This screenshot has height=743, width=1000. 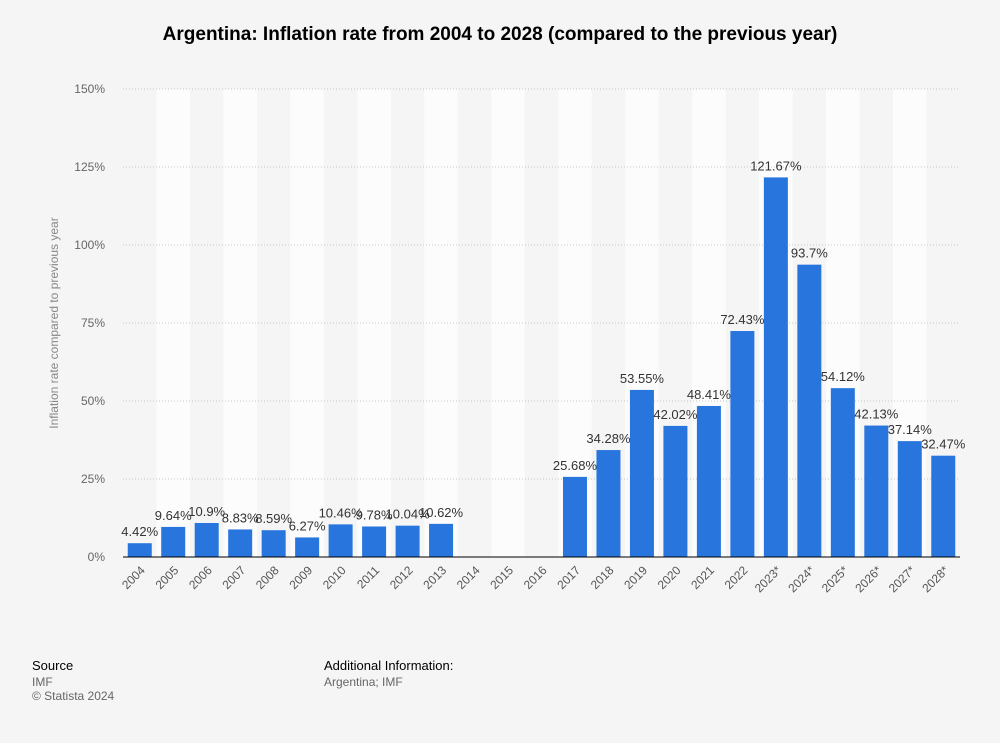 What do you see at coordinates (876, 414) in the screenshot?
I see `data-label: 42.13%` at bounding box center [876, 414].